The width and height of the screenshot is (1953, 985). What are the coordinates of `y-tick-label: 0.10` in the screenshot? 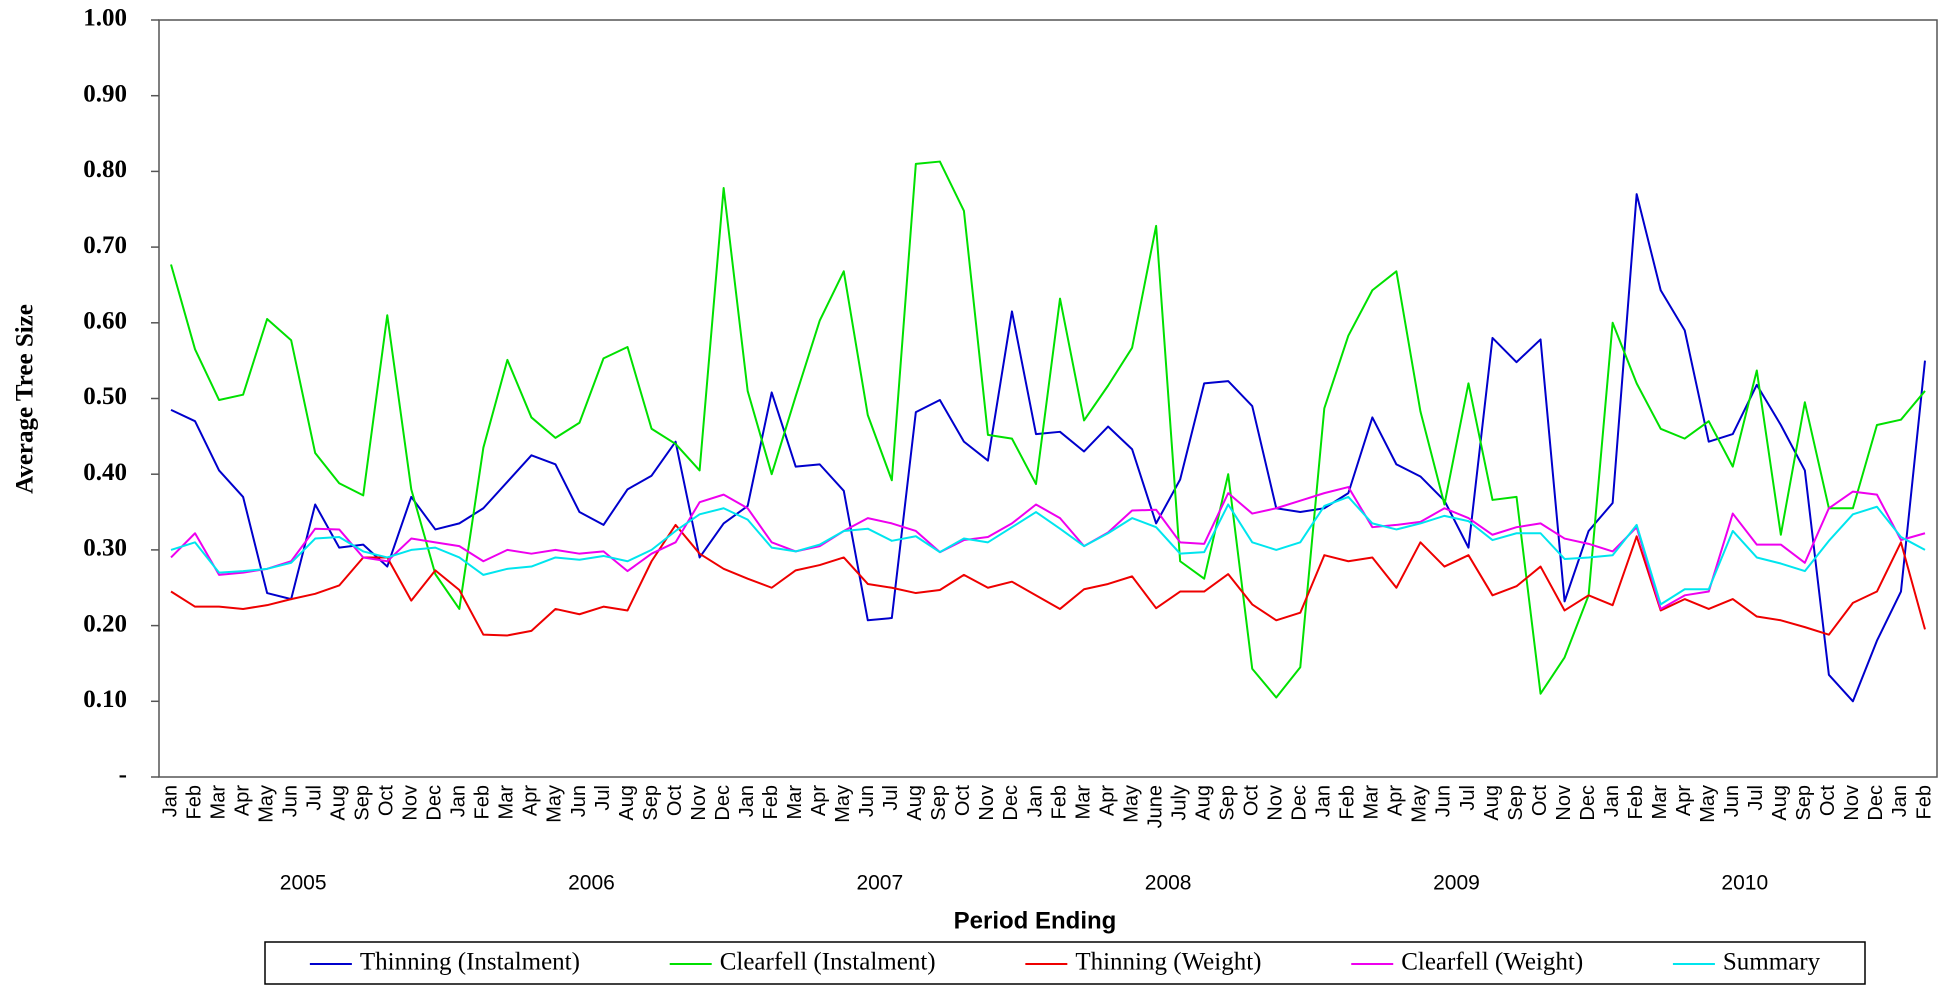 It's located at (105, 699).